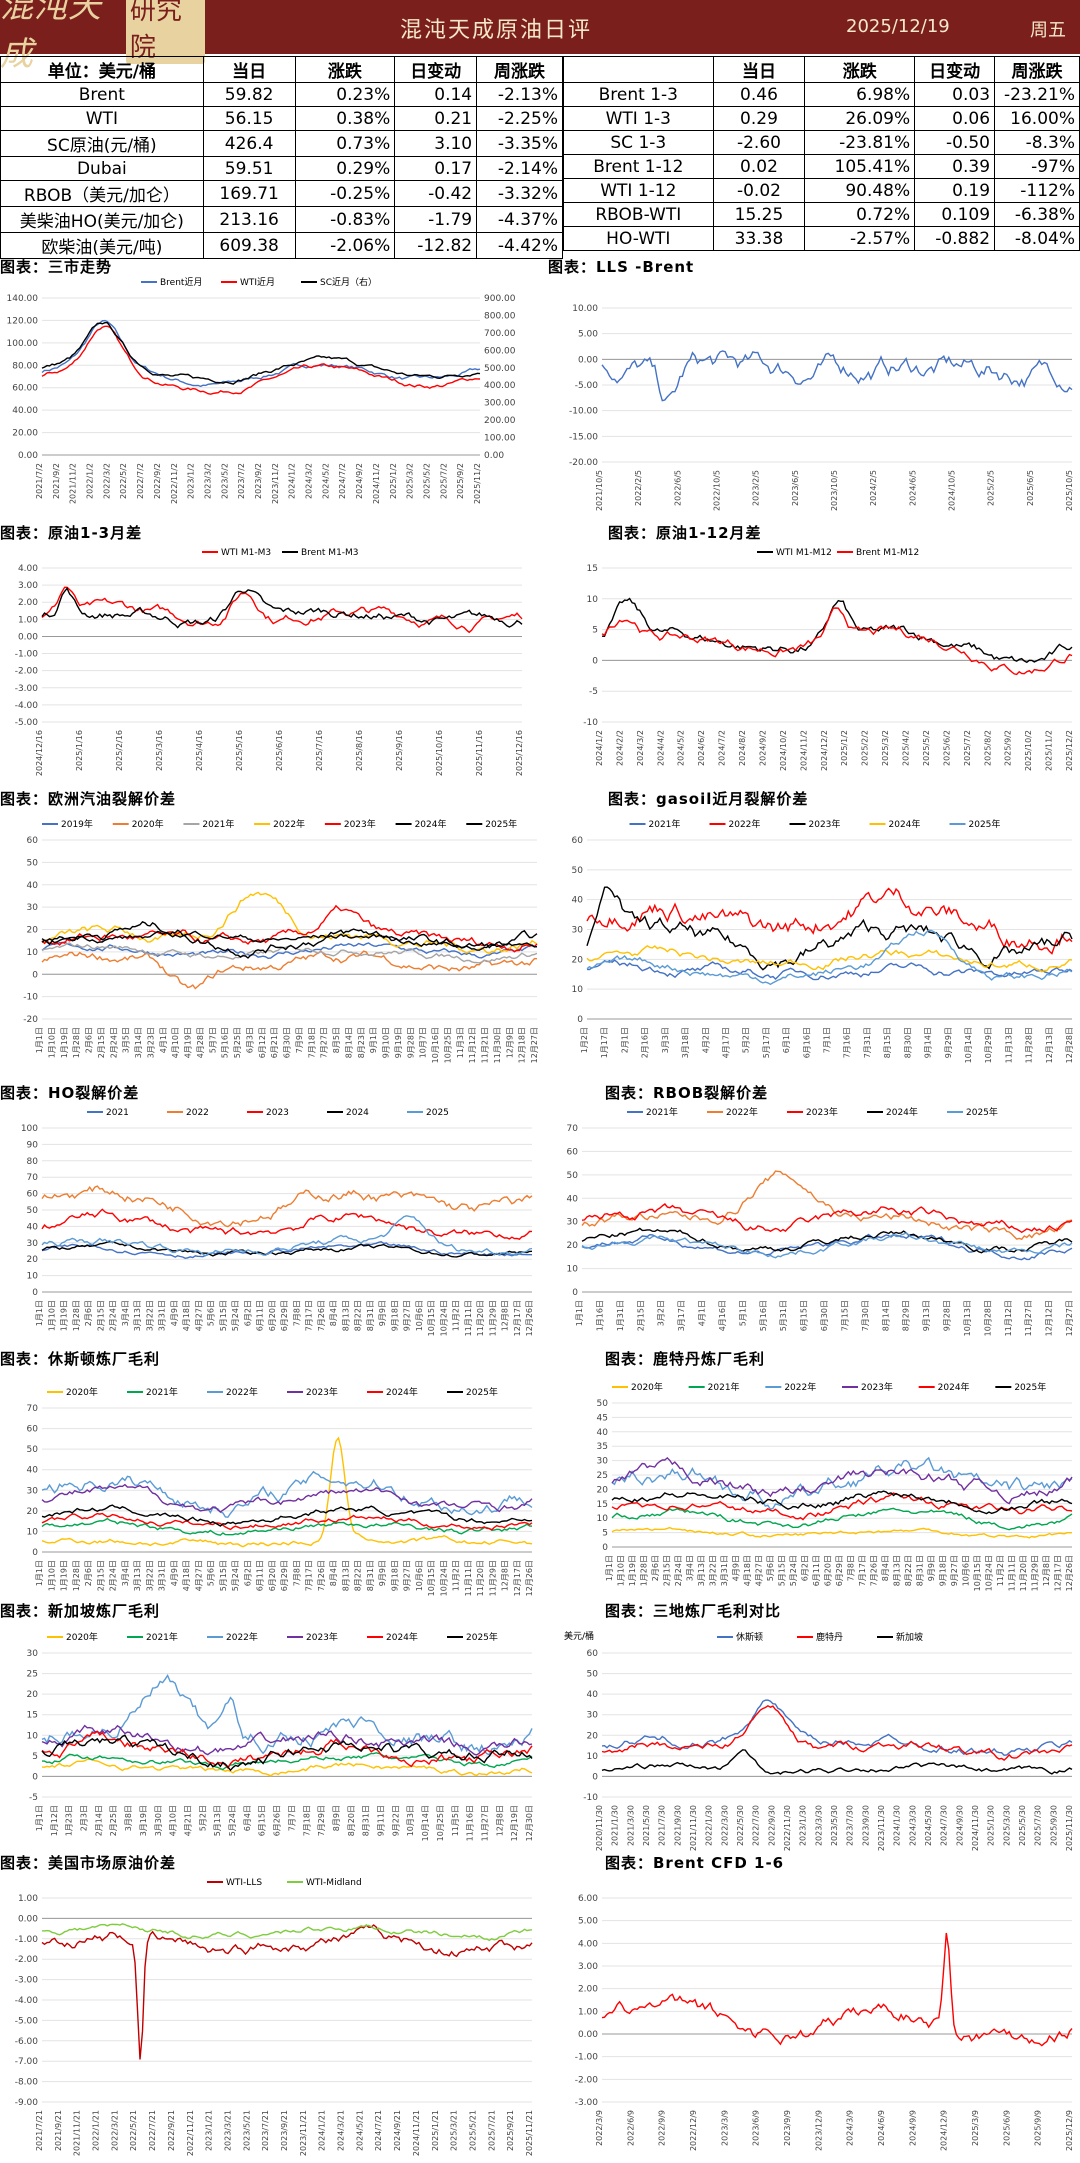 This screenshot has height=2163, width=1080. I want to click on x-tick-label: 12月26日, so click(529, 1318).